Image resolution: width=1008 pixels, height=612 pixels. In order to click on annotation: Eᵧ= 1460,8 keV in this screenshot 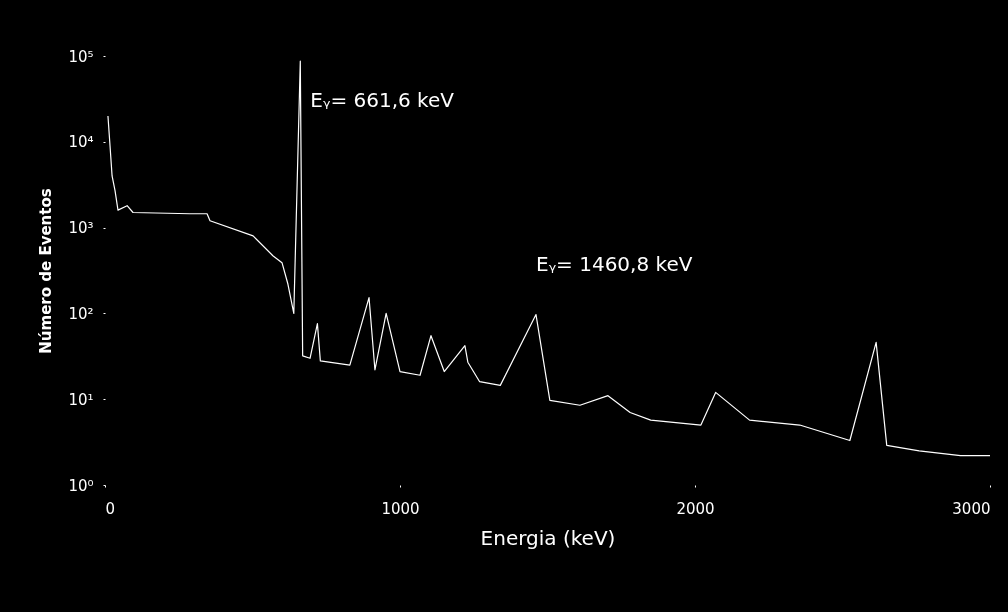, I will do `click(614, 263)`.